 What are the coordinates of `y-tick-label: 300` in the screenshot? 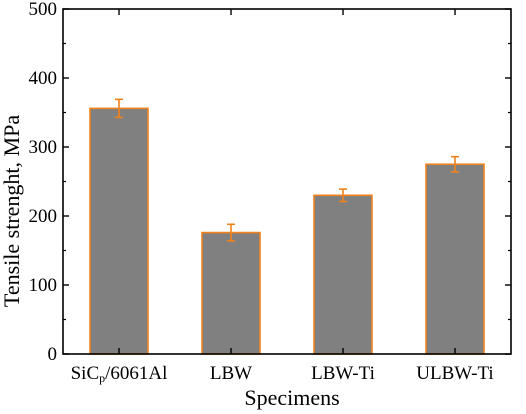 It's located at (43, 147).